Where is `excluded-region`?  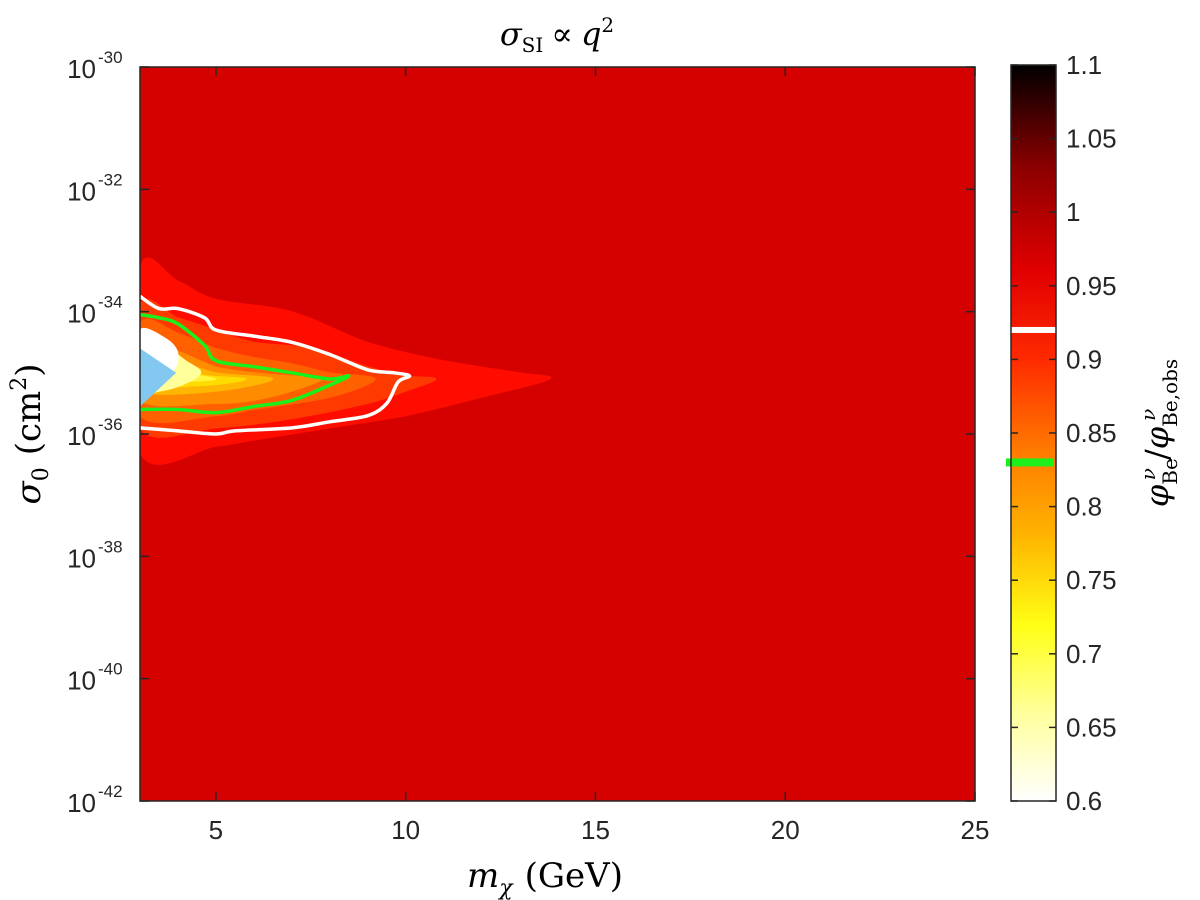 excluded-region is located at coordinates (158, 377).